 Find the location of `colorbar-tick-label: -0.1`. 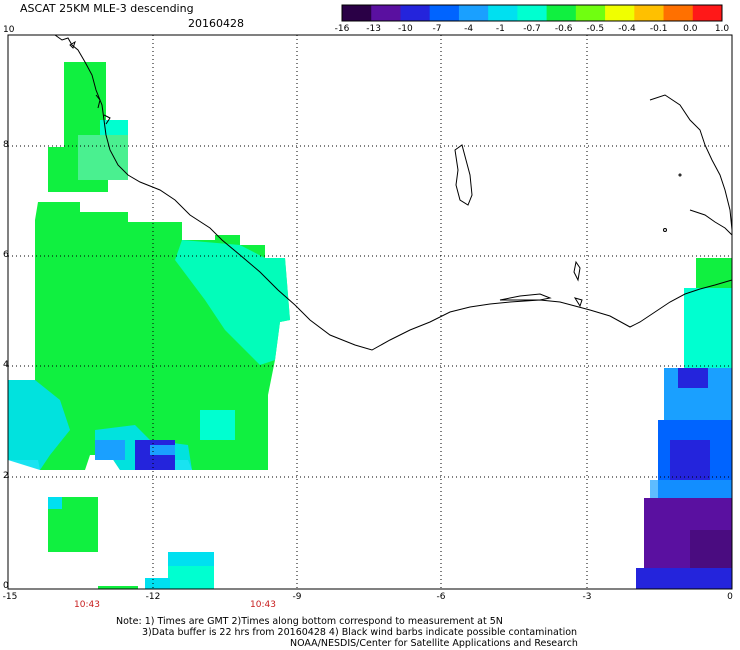

colorbar-tick-label: -0.1 is located at coordinates (658, 29).